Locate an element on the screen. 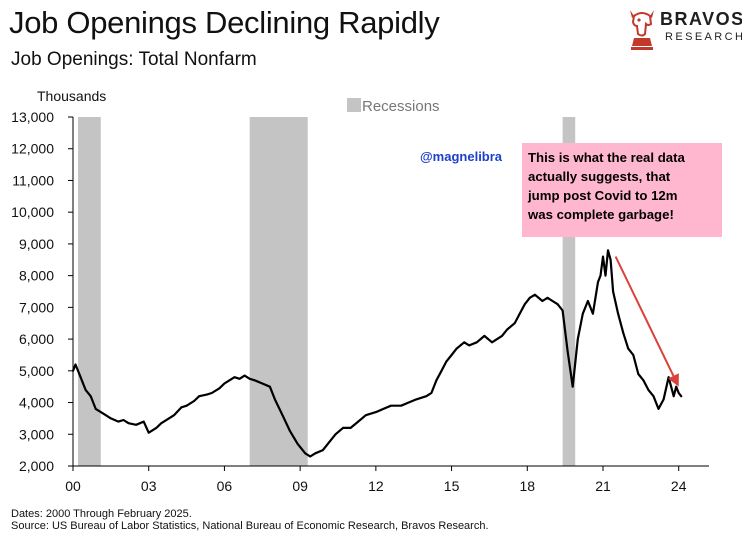  x-tick-label: 21 is located at coordinates (603, 486).